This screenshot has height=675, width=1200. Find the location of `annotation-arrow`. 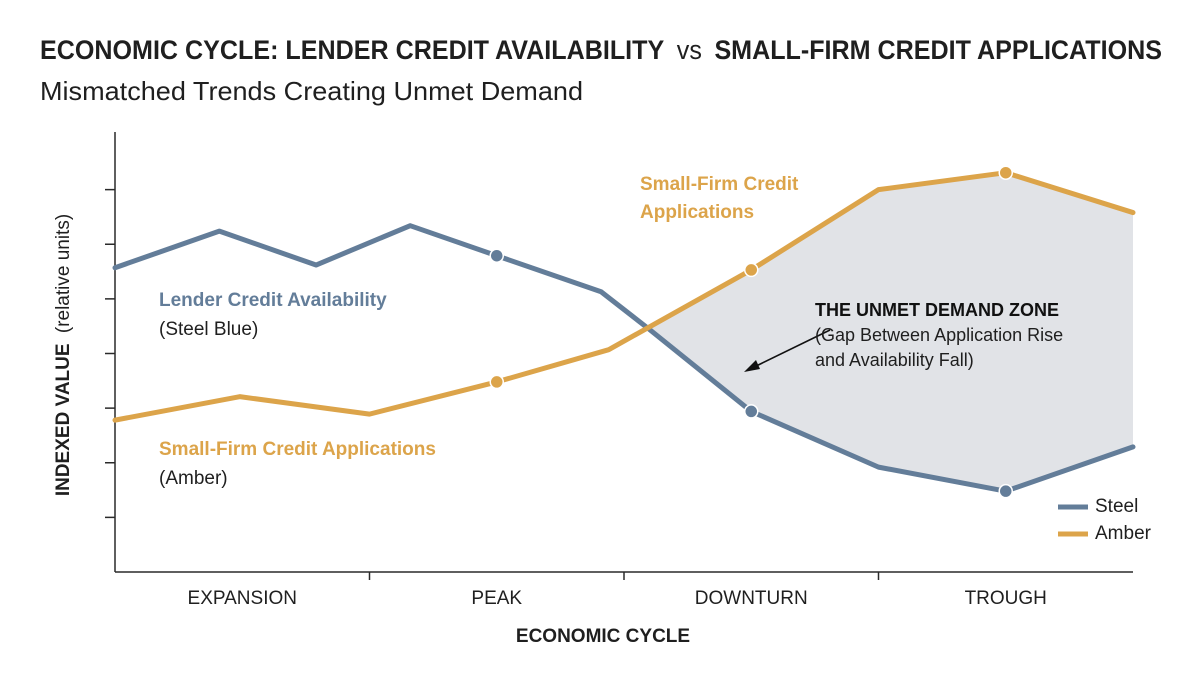

annotation-arrow is located at coordinates (789, 350).